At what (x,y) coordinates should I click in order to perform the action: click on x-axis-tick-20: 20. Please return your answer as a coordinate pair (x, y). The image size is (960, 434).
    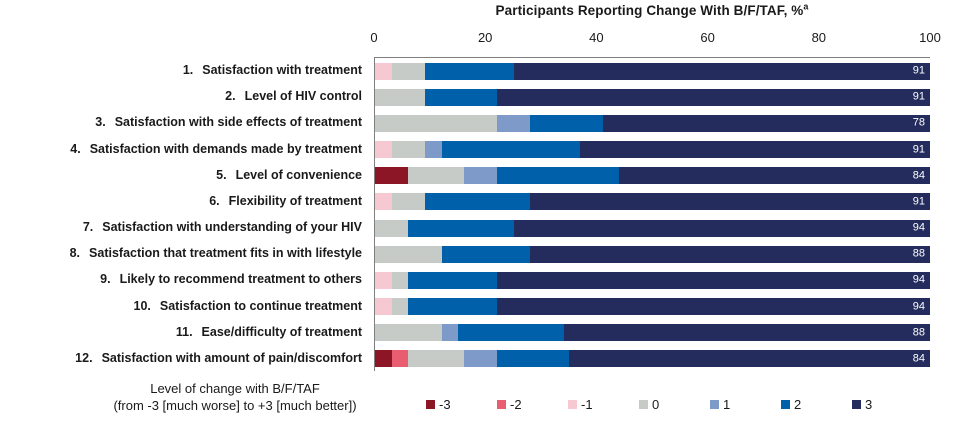
    Looking at the image, I should click on (485, 37).